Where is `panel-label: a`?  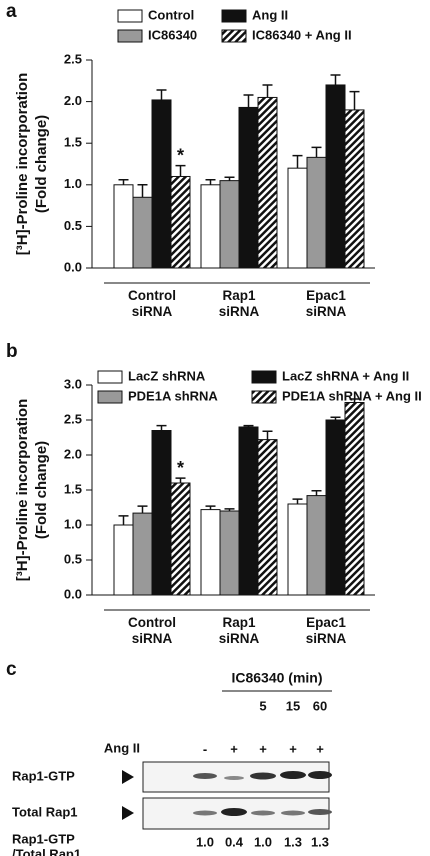 panel-label: a is located at coordinates (11, 11).